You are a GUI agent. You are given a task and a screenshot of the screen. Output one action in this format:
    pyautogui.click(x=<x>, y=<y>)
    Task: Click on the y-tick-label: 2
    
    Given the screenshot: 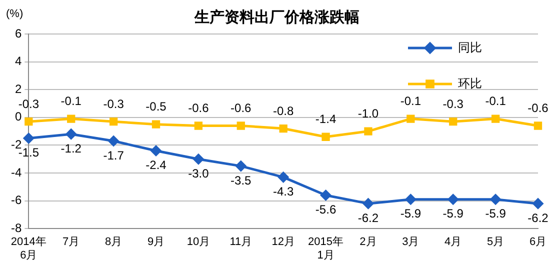 What is the action you would take?
    pyautogui.click(x=18, y=89)
    